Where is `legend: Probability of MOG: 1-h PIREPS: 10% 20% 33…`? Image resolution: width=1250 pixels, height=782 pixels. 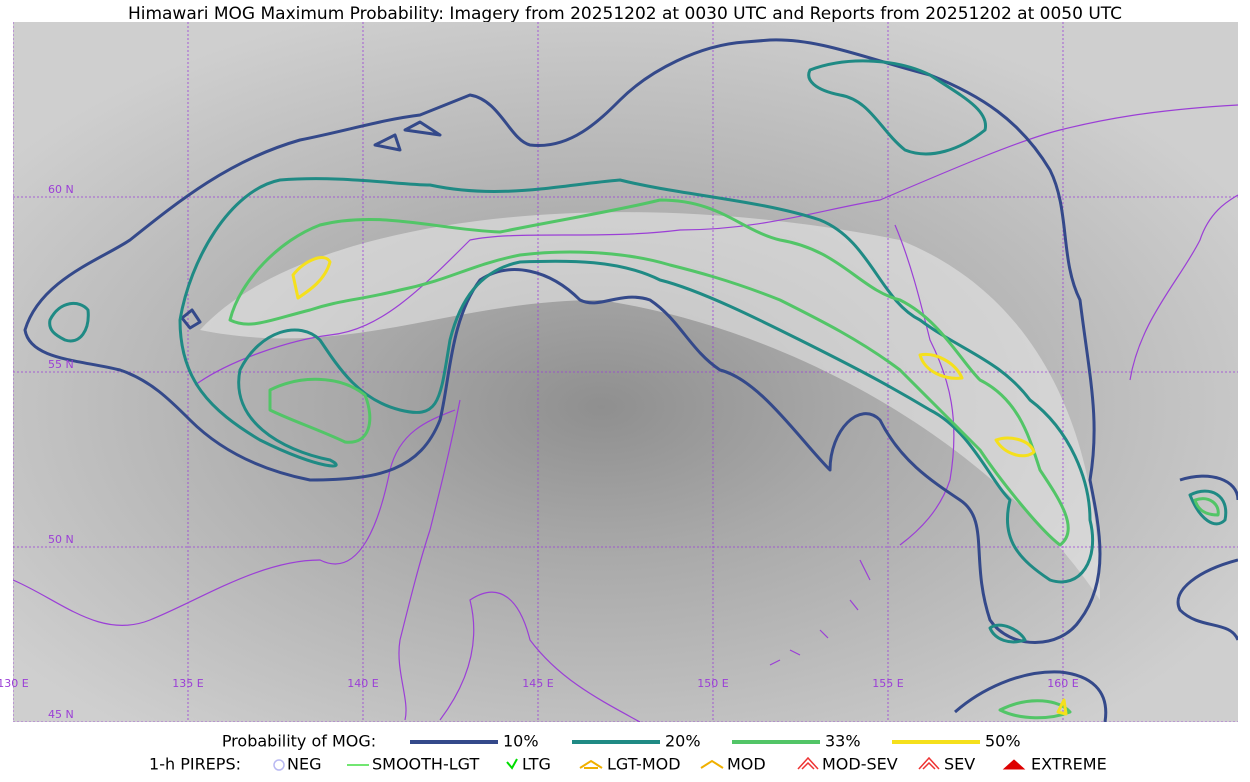
legend: Probability of MOG: 1-h PIREPS: 10% 20% 33… is located at coordinates (628, 753).